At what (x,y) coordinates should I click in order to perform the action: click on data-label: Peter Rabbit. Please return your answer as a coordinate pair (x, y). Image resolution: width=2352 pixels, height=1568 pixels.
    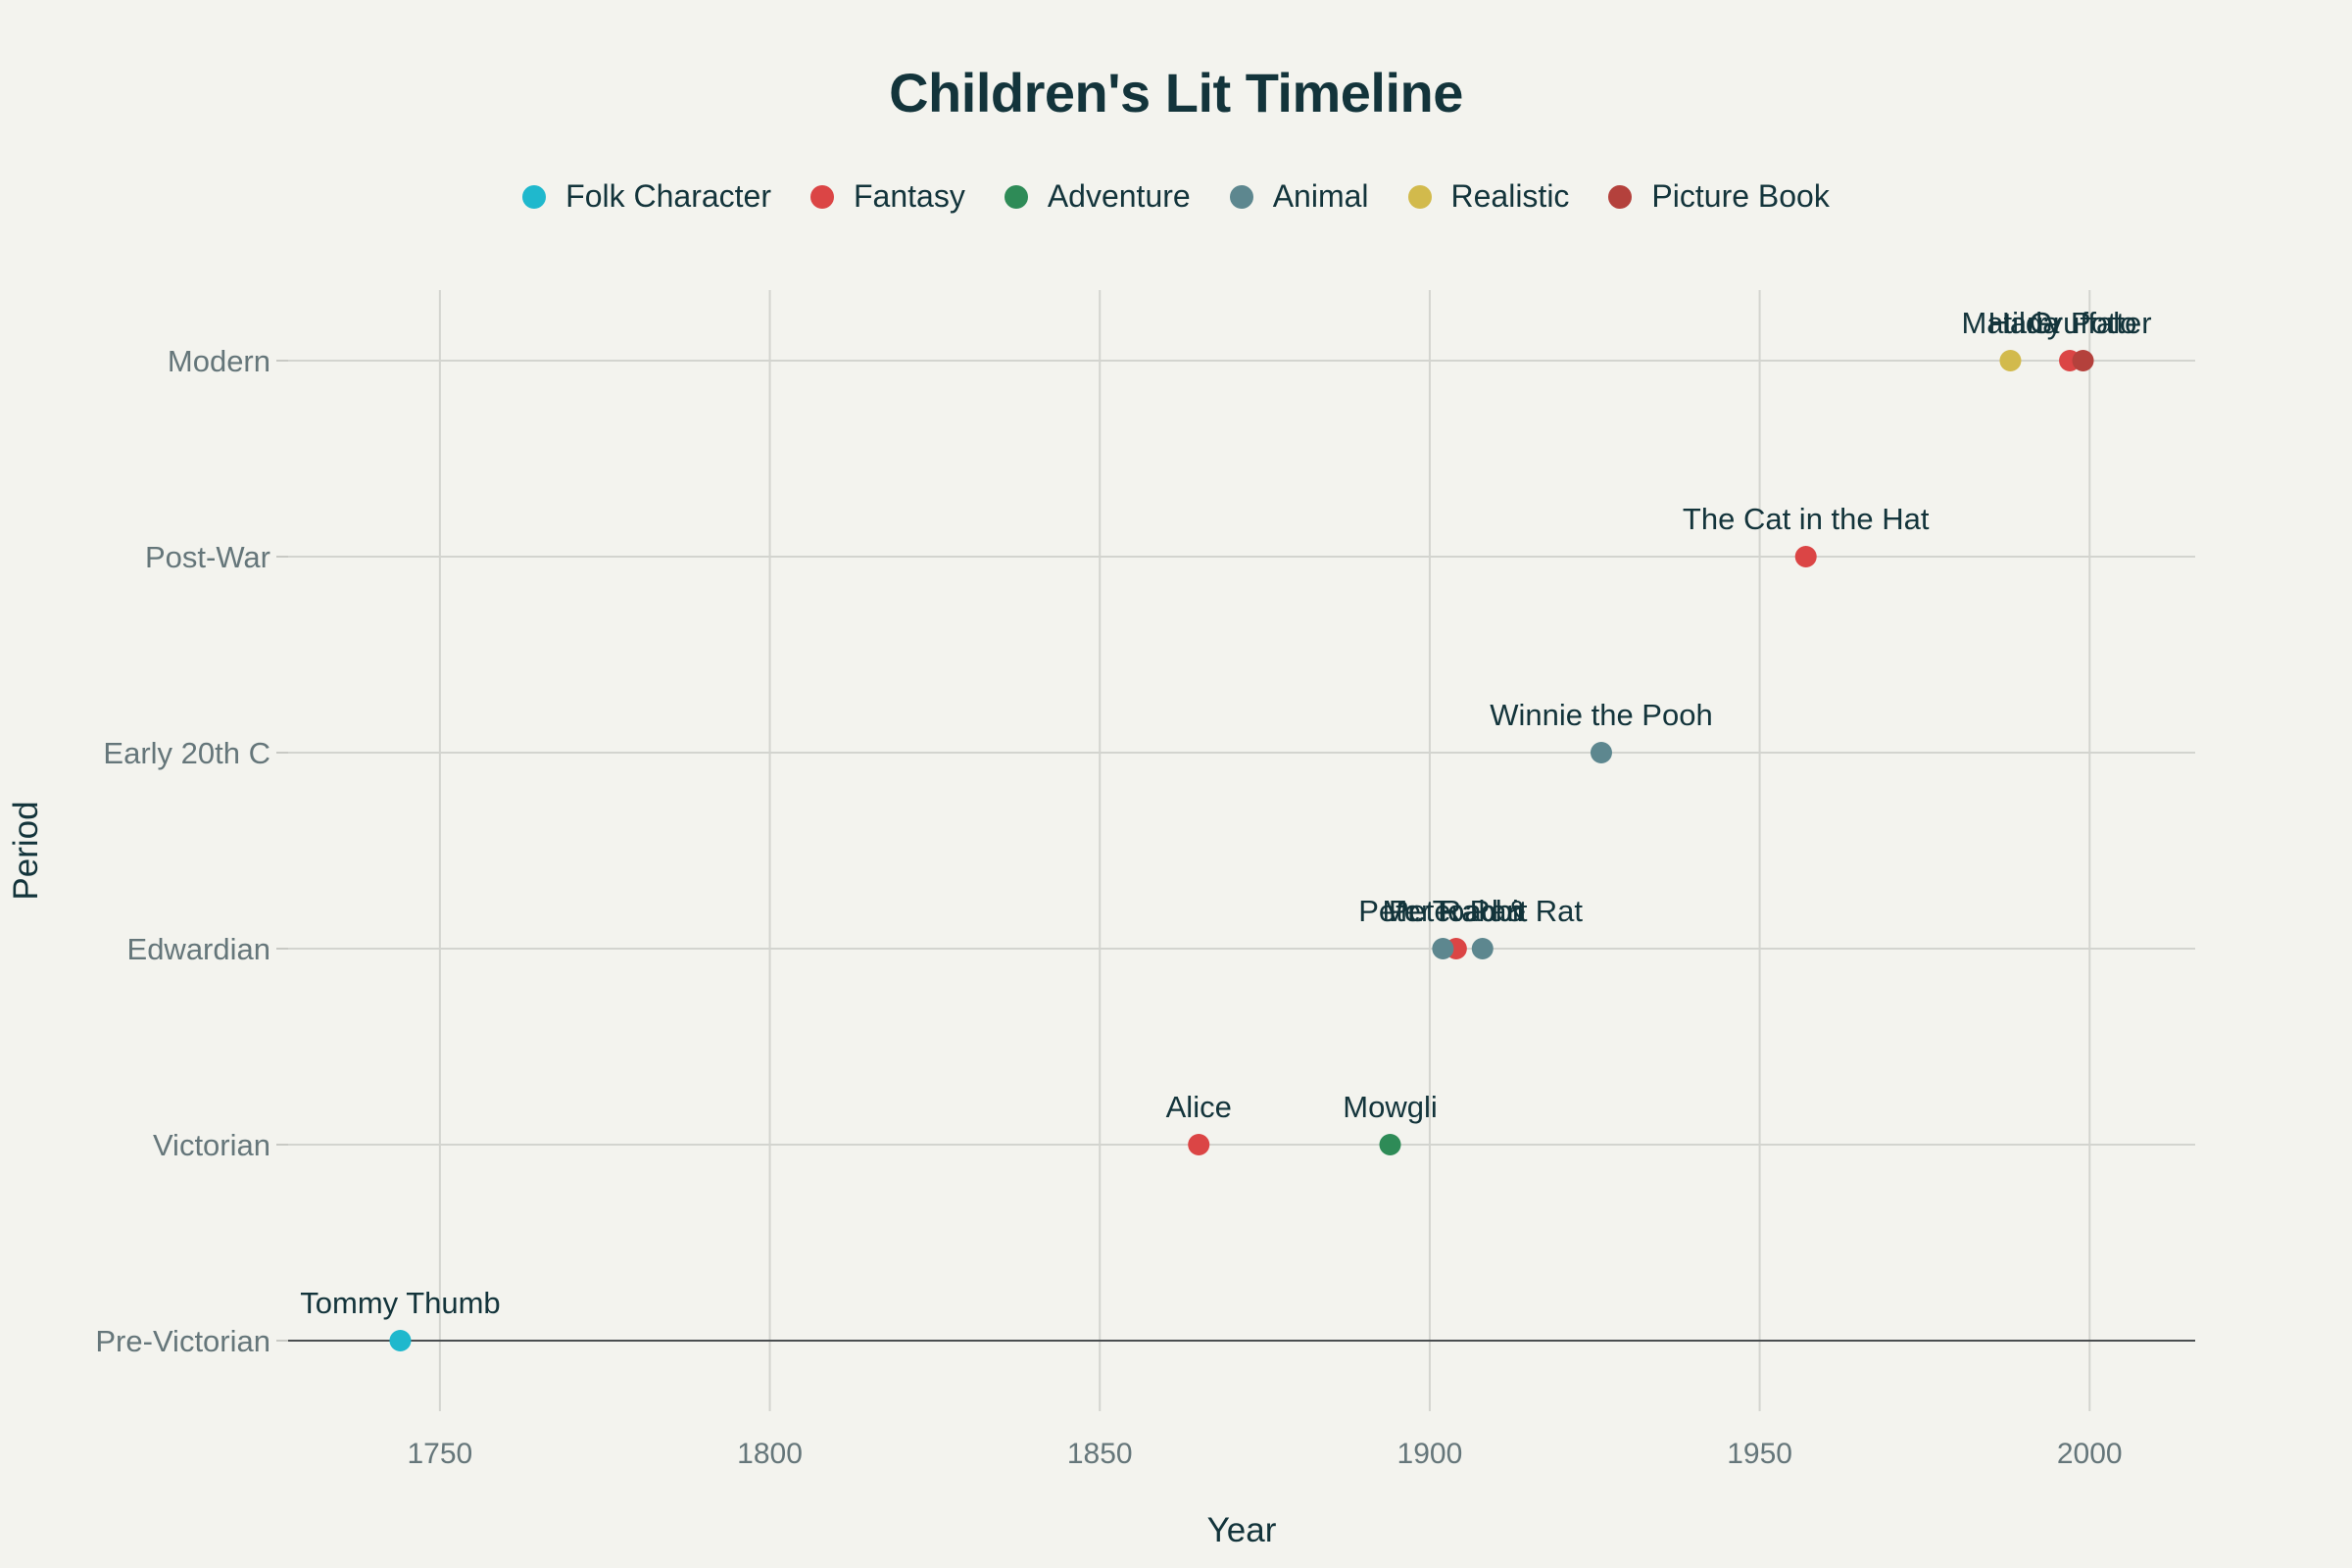
    Looking at the image, I should click on (1443, 911).